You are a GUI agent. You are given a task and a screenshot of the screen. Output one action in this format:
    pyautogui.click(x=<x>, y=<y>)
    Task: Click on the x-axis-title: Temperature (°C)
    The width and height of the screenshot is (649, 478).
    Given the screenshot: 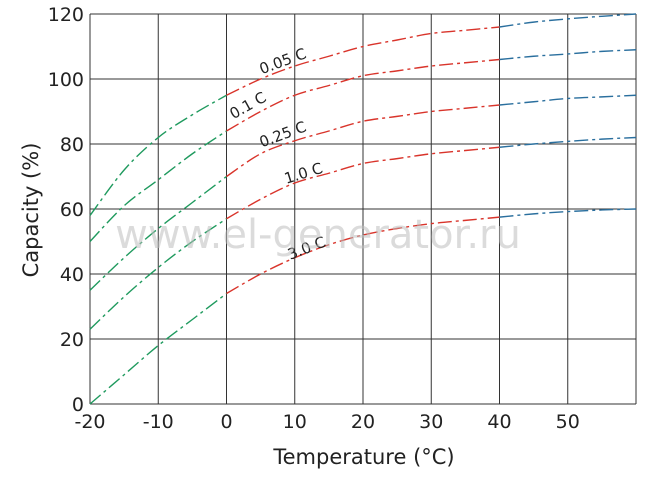 What is the action you would take?
    pyautogui.click(x=363, y=457)
    